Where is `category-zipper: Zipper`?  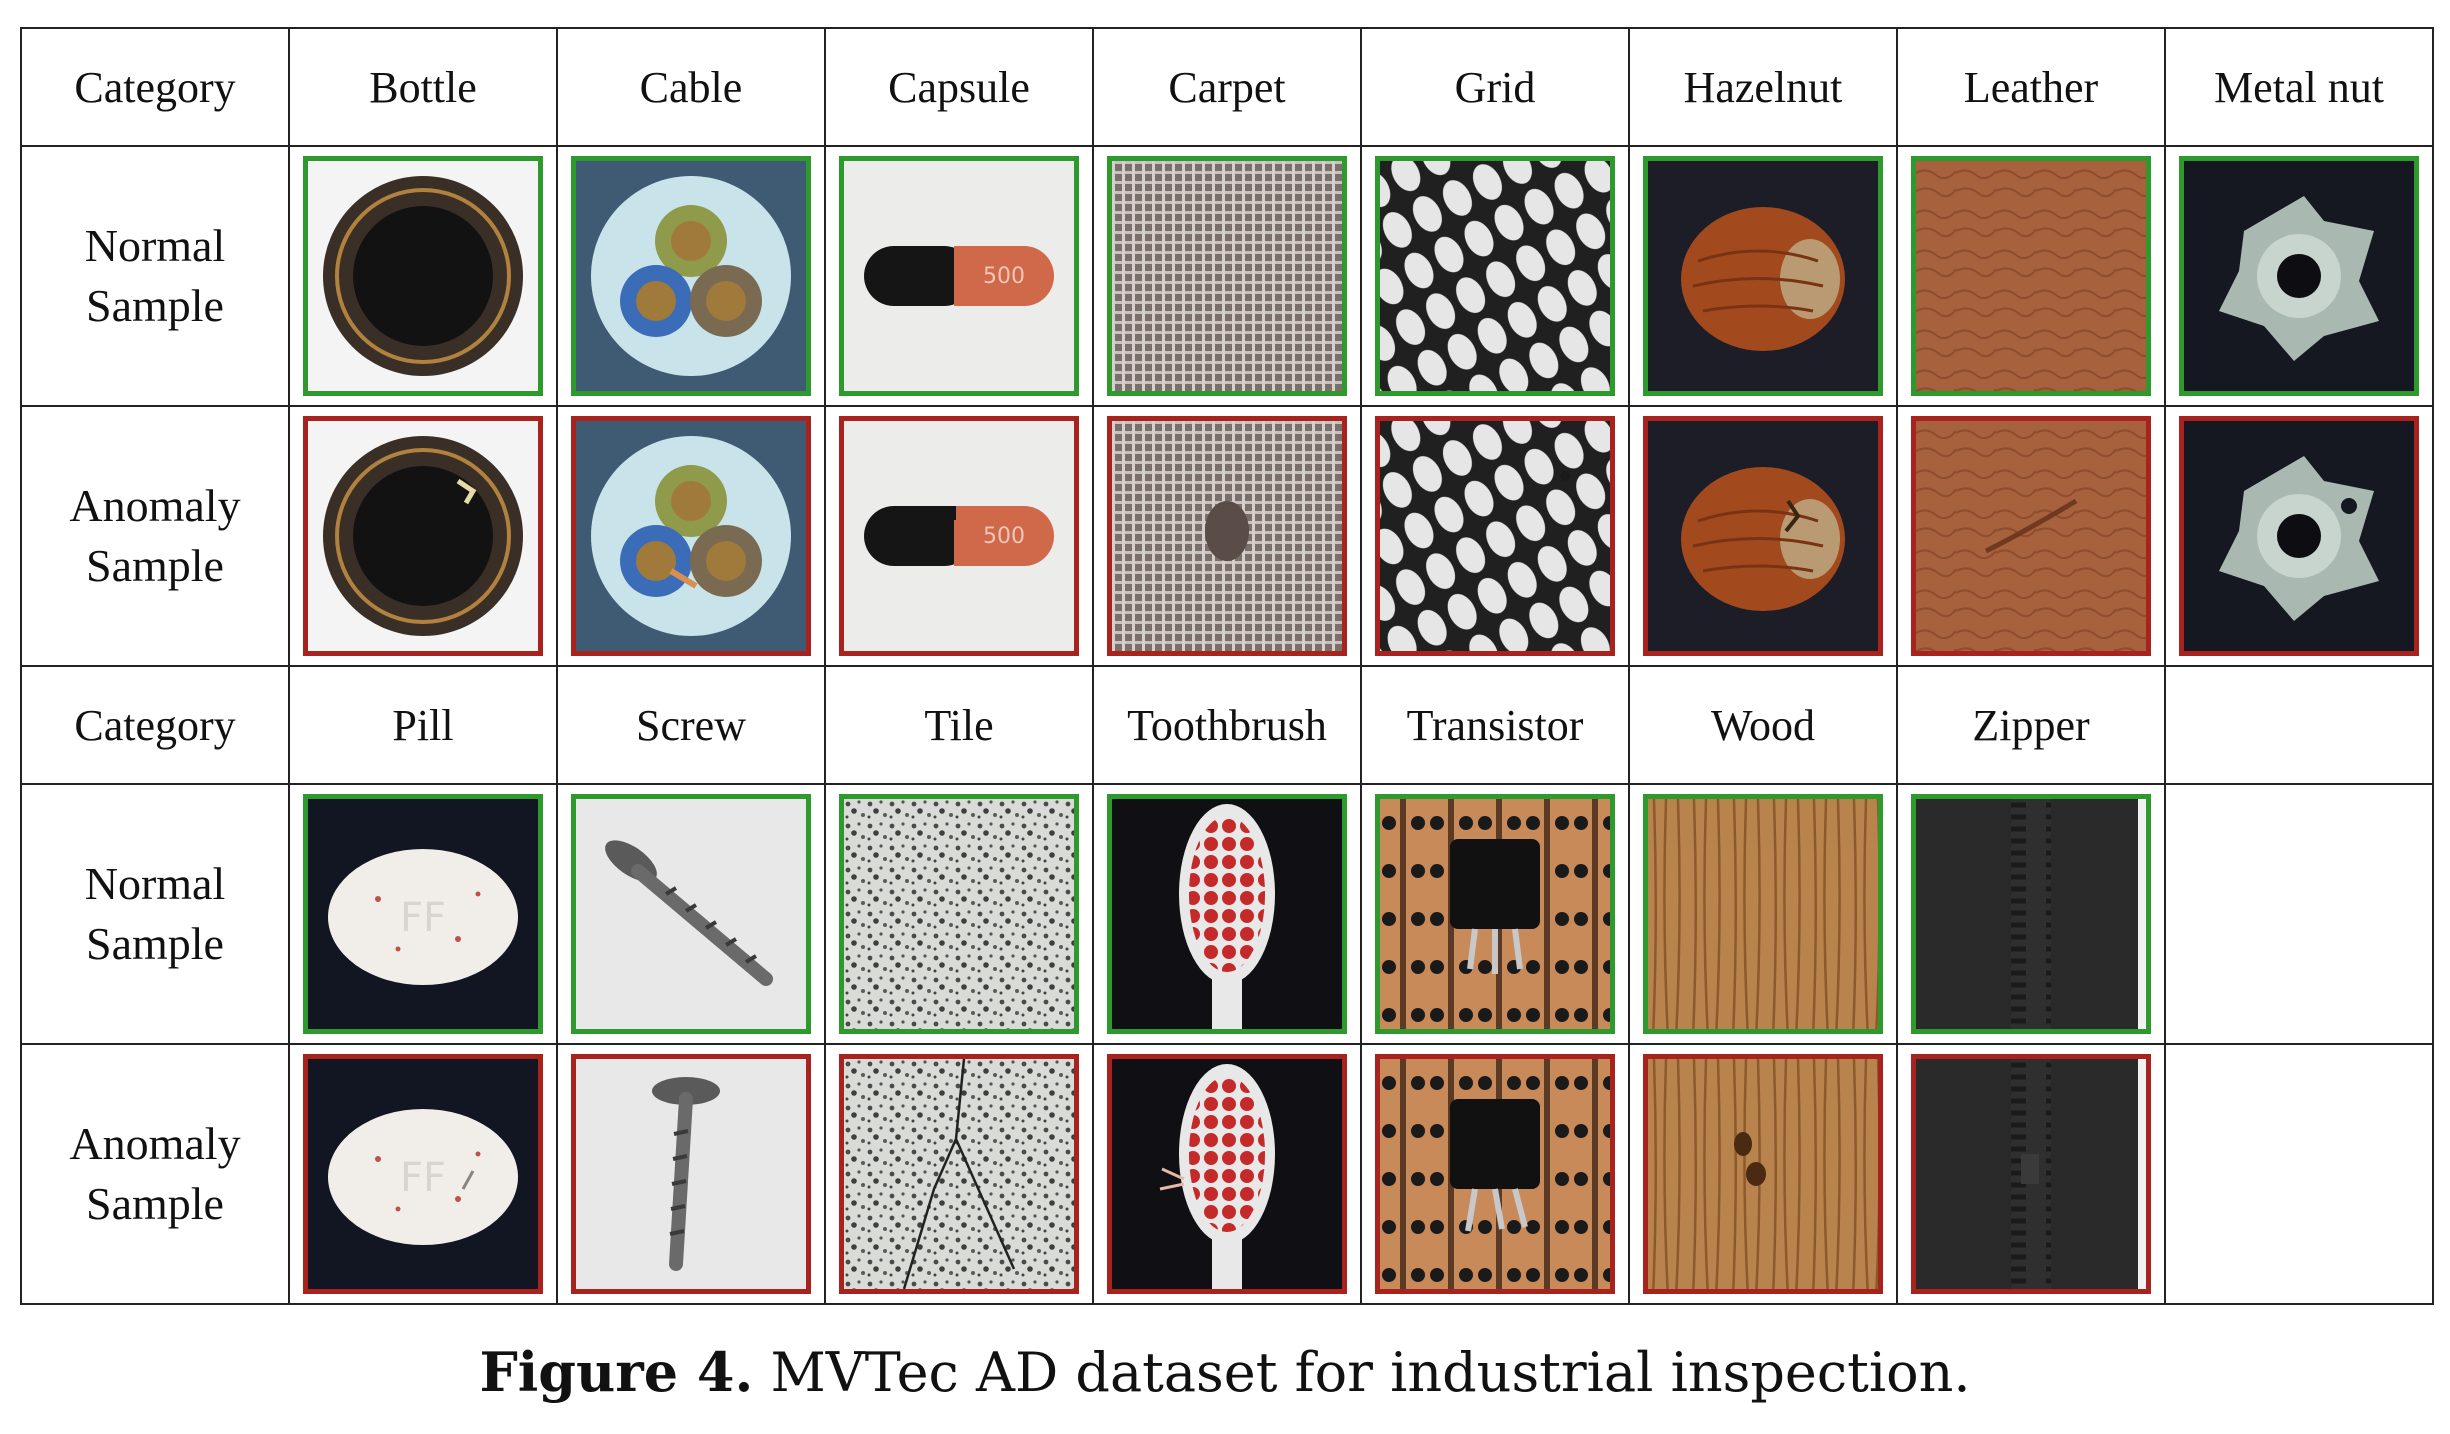
category-zipper: Zipper is located at coordinates (2031, 725).